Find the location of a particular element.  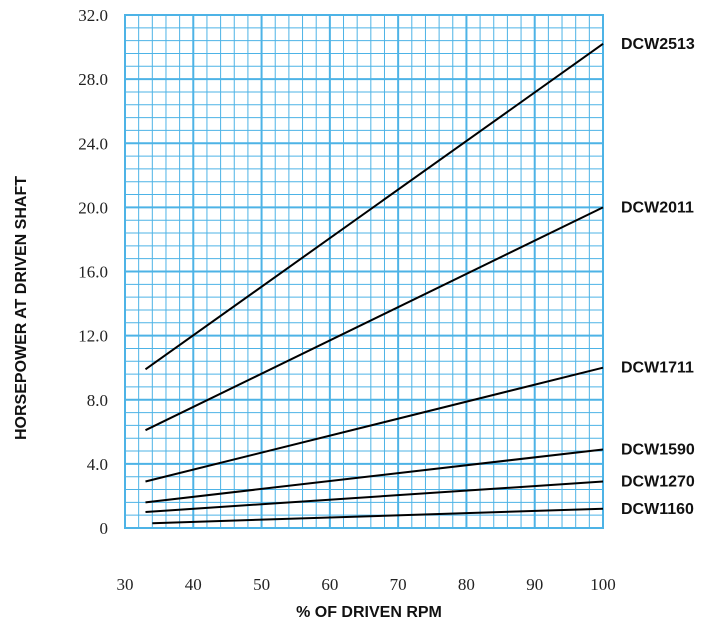

y-tick-label: 12.0 is located at coordinates (93, 336).